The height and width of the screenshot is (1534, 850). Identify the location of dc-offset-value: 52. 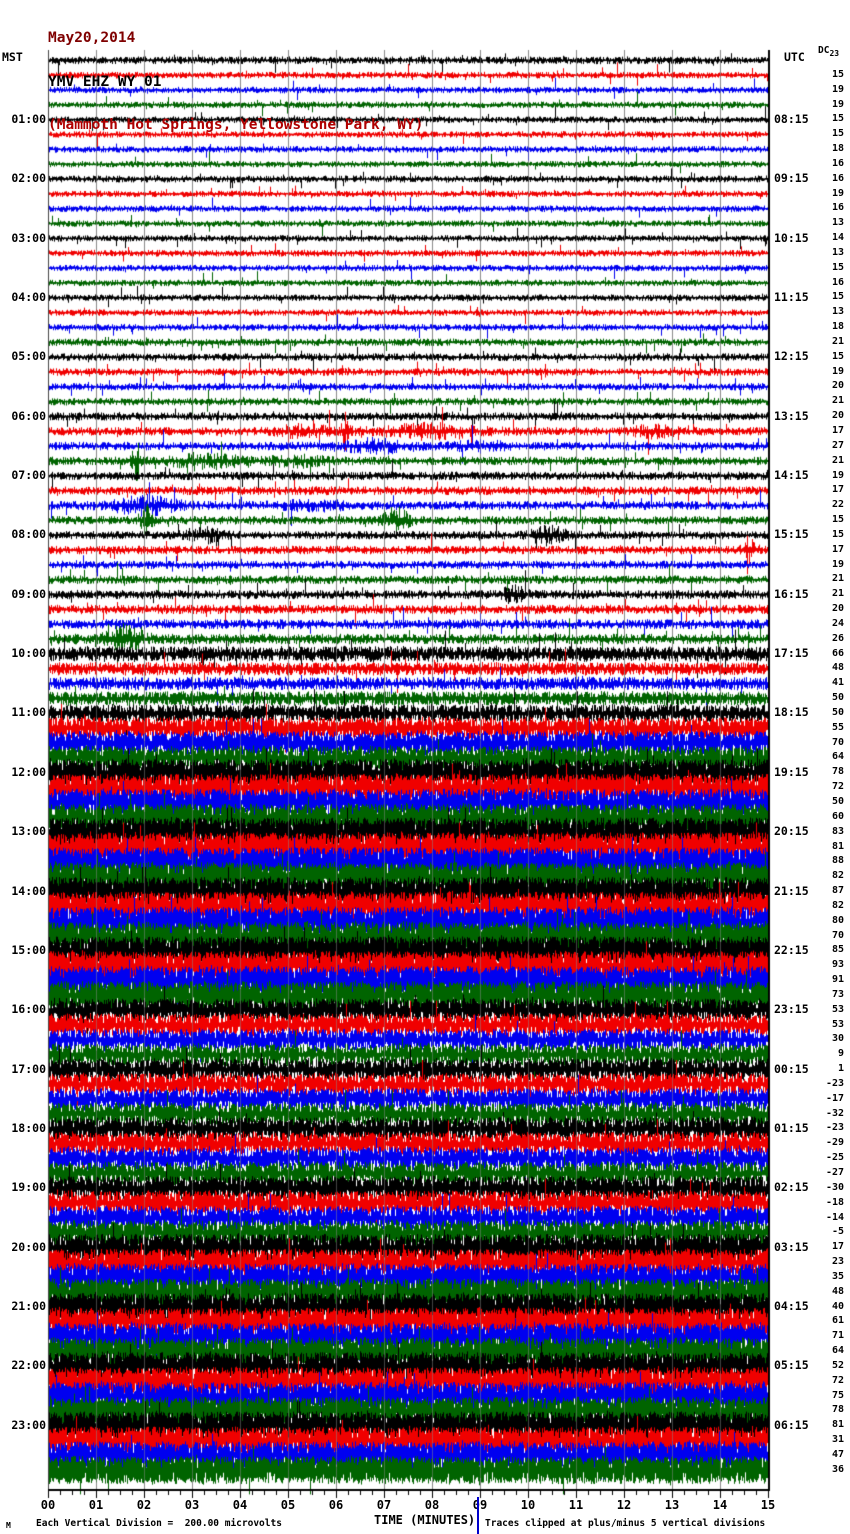
(837, 1365).